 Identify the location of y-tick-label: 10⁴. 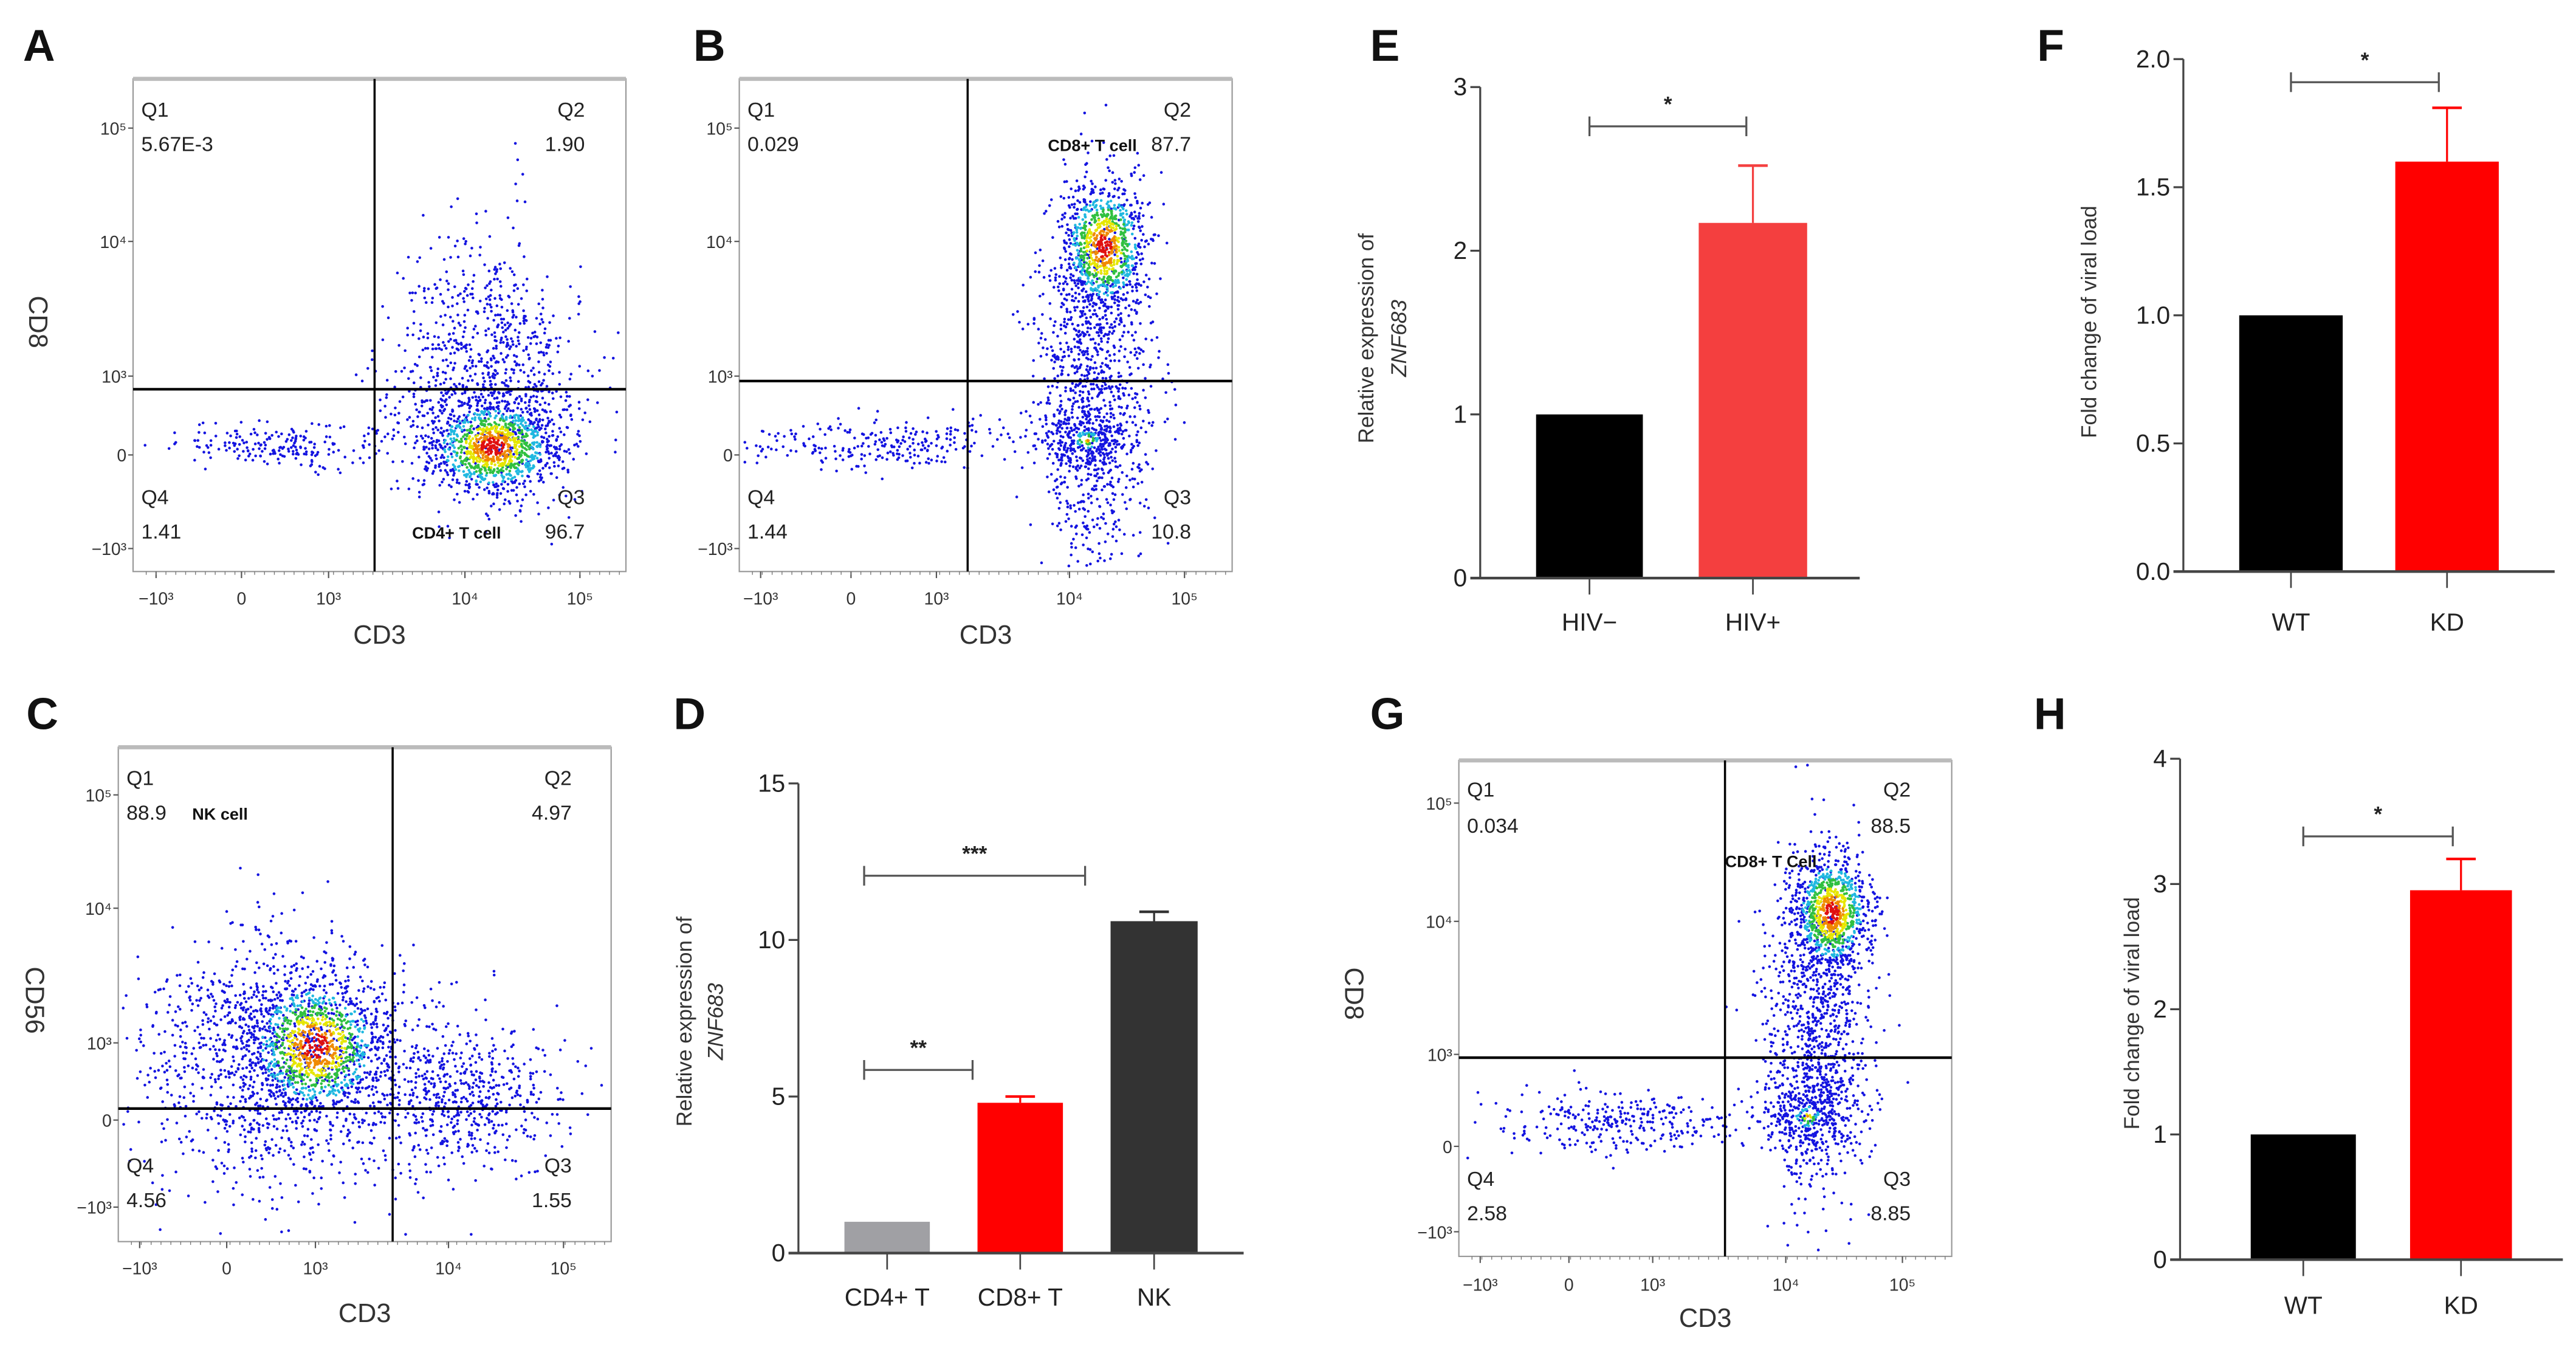
(719, 242).